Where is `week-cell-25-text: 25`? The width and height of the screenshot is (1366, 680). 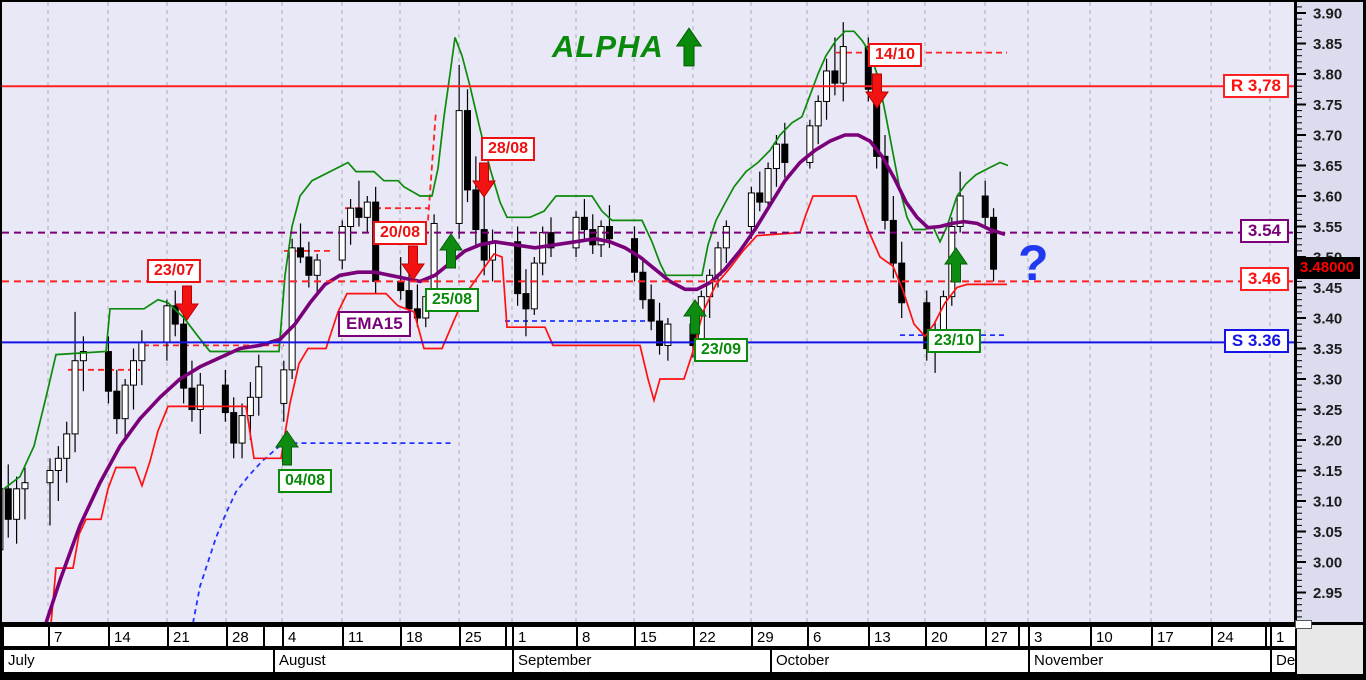 week-cell-25-text: 25 is located at coordinates (473, 637).